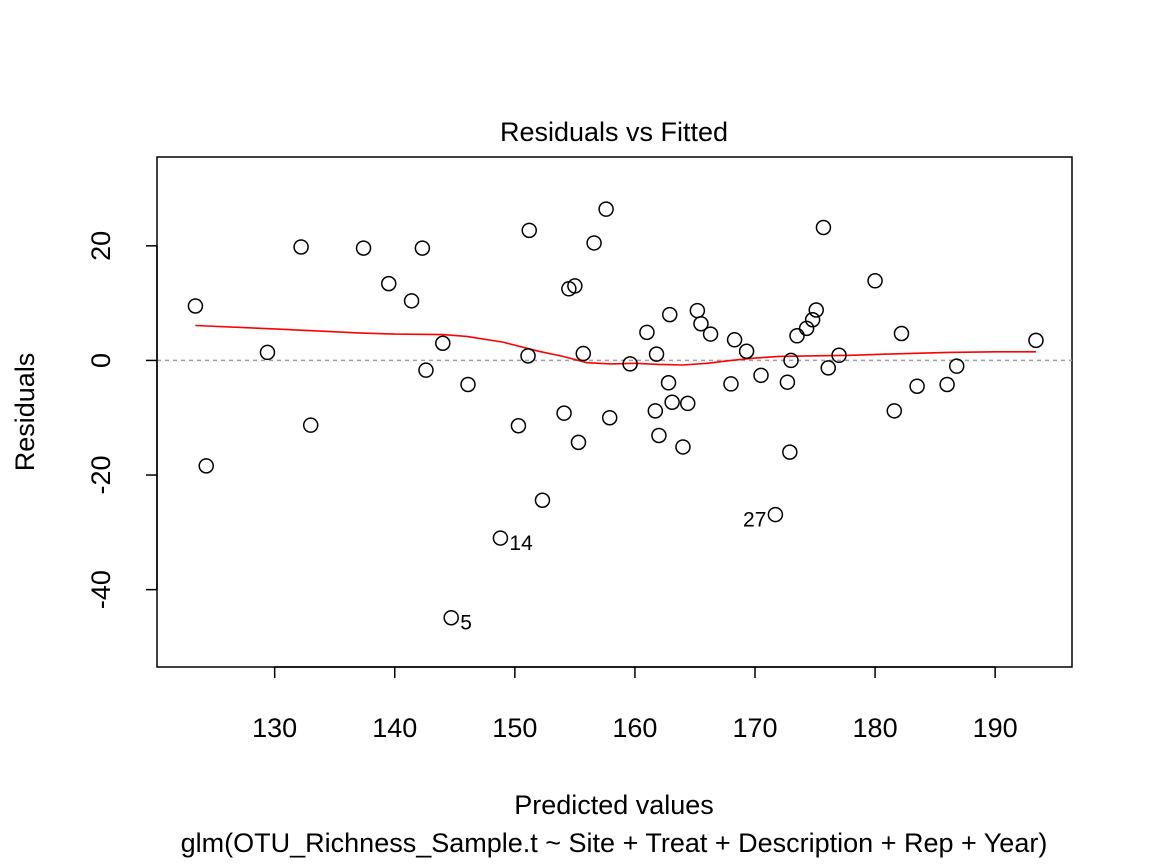 This screenshot has height=864, width=1152. Describe the element at coordinates (754, 520) in the screenshot. I see `point-label: 27` at that location.